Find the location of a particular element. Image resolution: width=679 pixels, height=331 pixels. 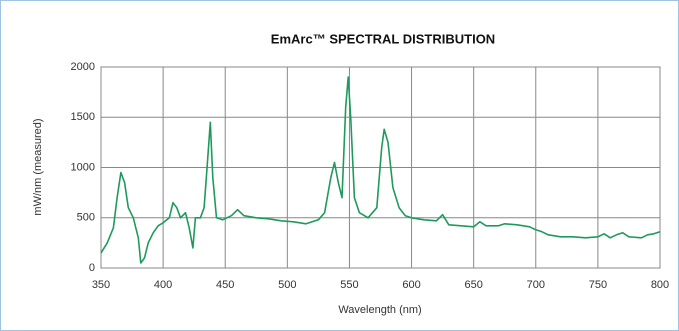

x-tick-label: 500 is located at coordinates (287, 285).